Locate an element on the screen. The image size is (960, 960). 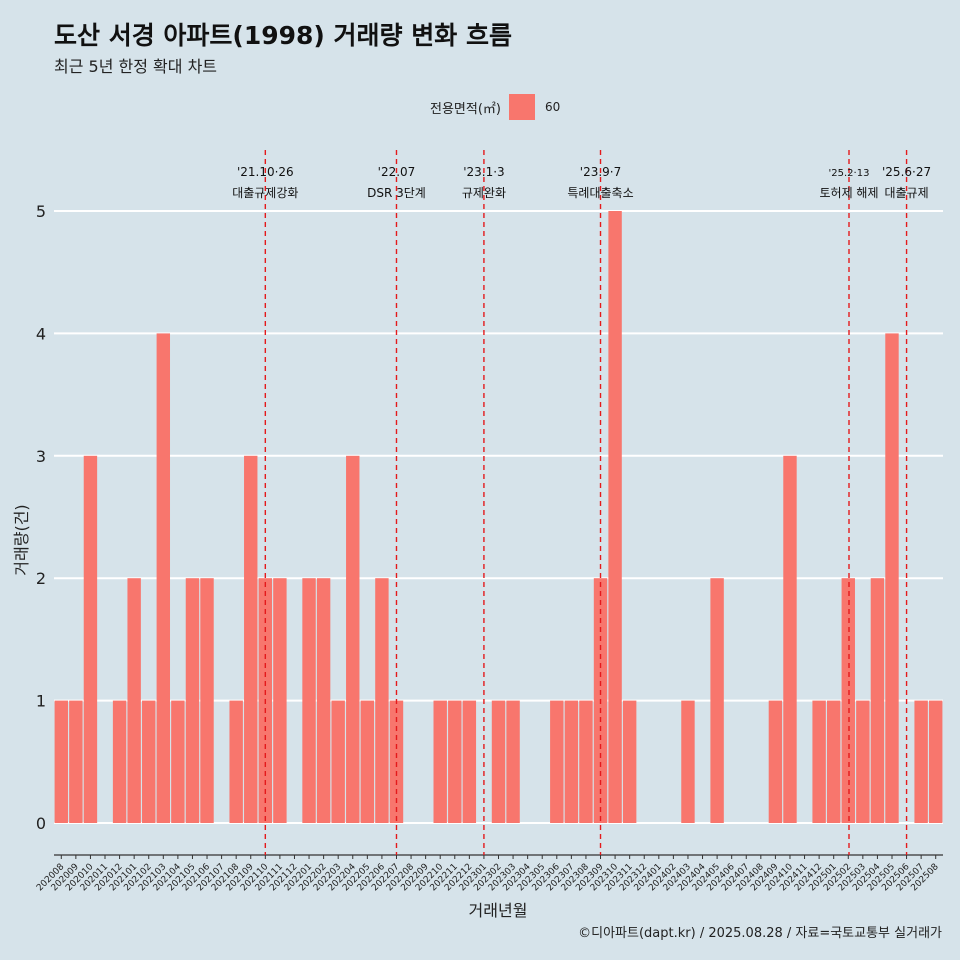
chart-subtitle: 최근 5년 한정 확대 차트 is located at coordinates (136, 66).